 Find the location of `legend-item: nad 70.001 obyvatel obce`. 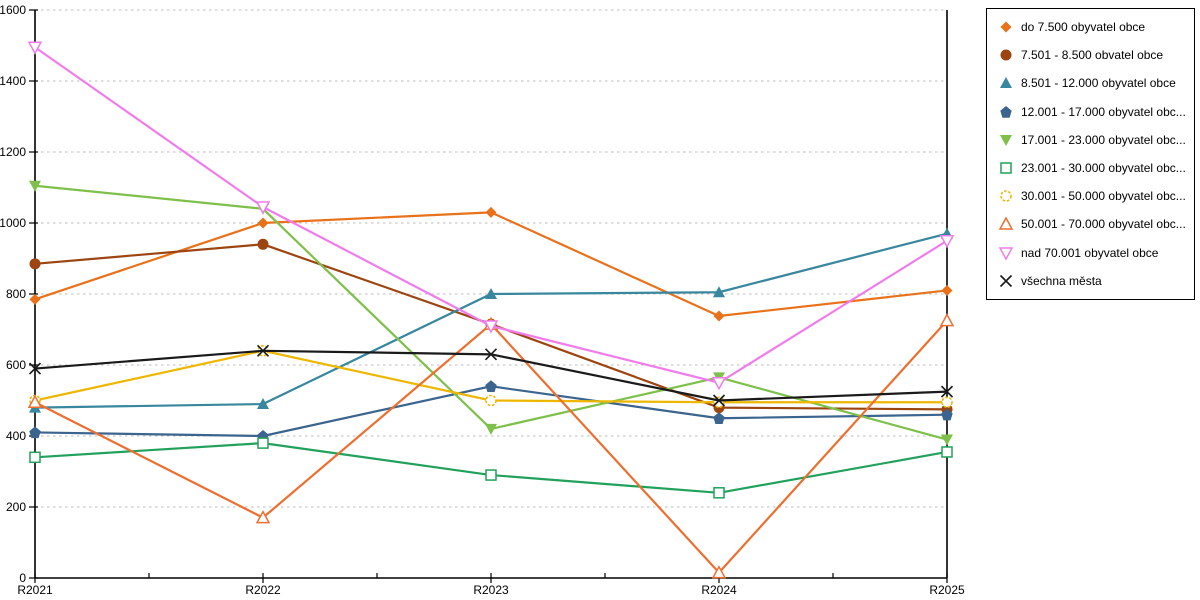

legend-item: nad 70.001 obyvatel obce is located at coordinates (1095, 253).